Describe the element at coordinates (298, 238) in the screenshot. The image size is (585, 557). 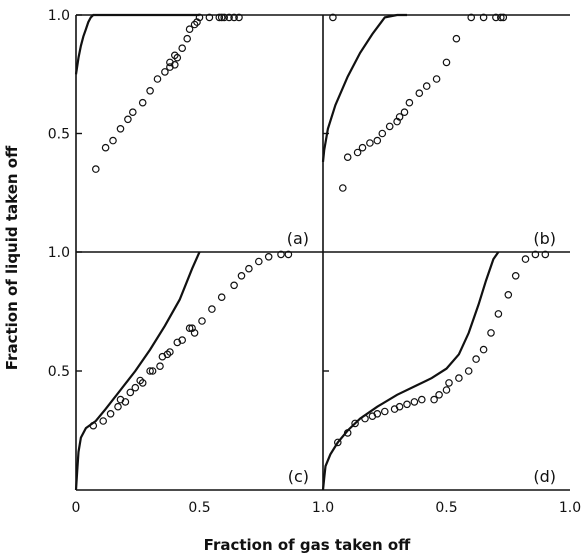
I see `panel-a-label: (a)` at that location.